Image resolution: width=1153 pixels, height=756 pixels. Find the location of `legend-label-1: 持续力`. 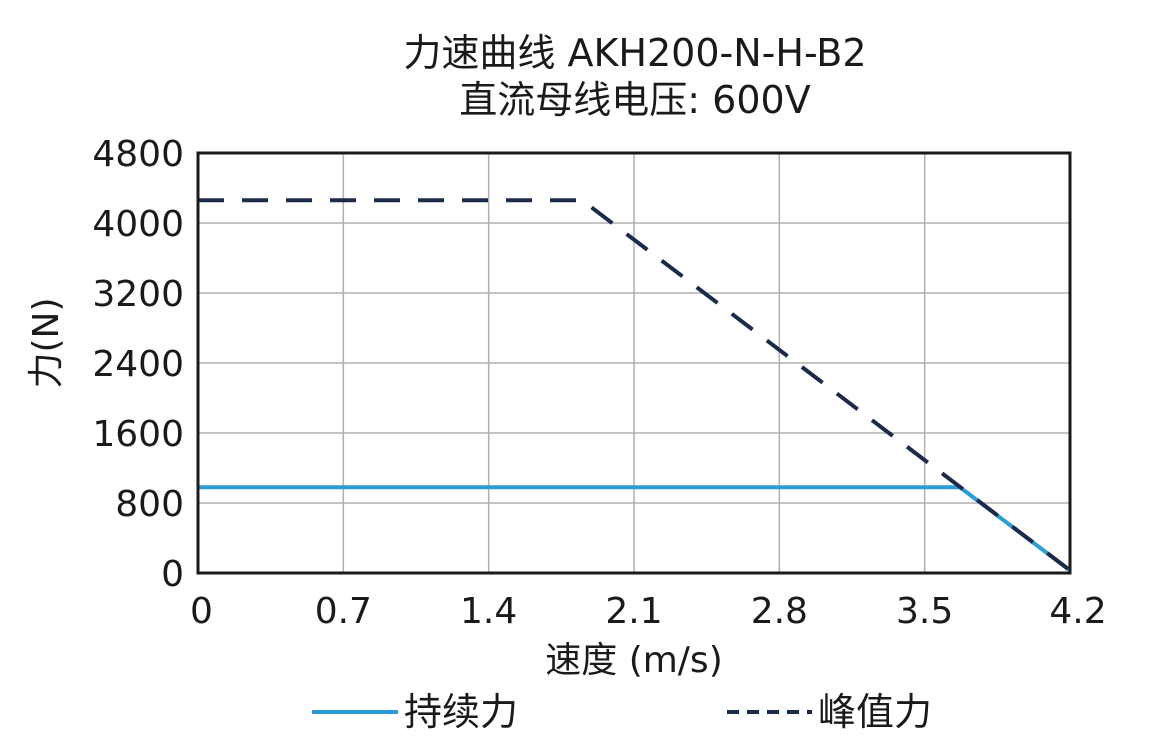

legend-label-1: 持续力 is located at coordinates (461, 712).